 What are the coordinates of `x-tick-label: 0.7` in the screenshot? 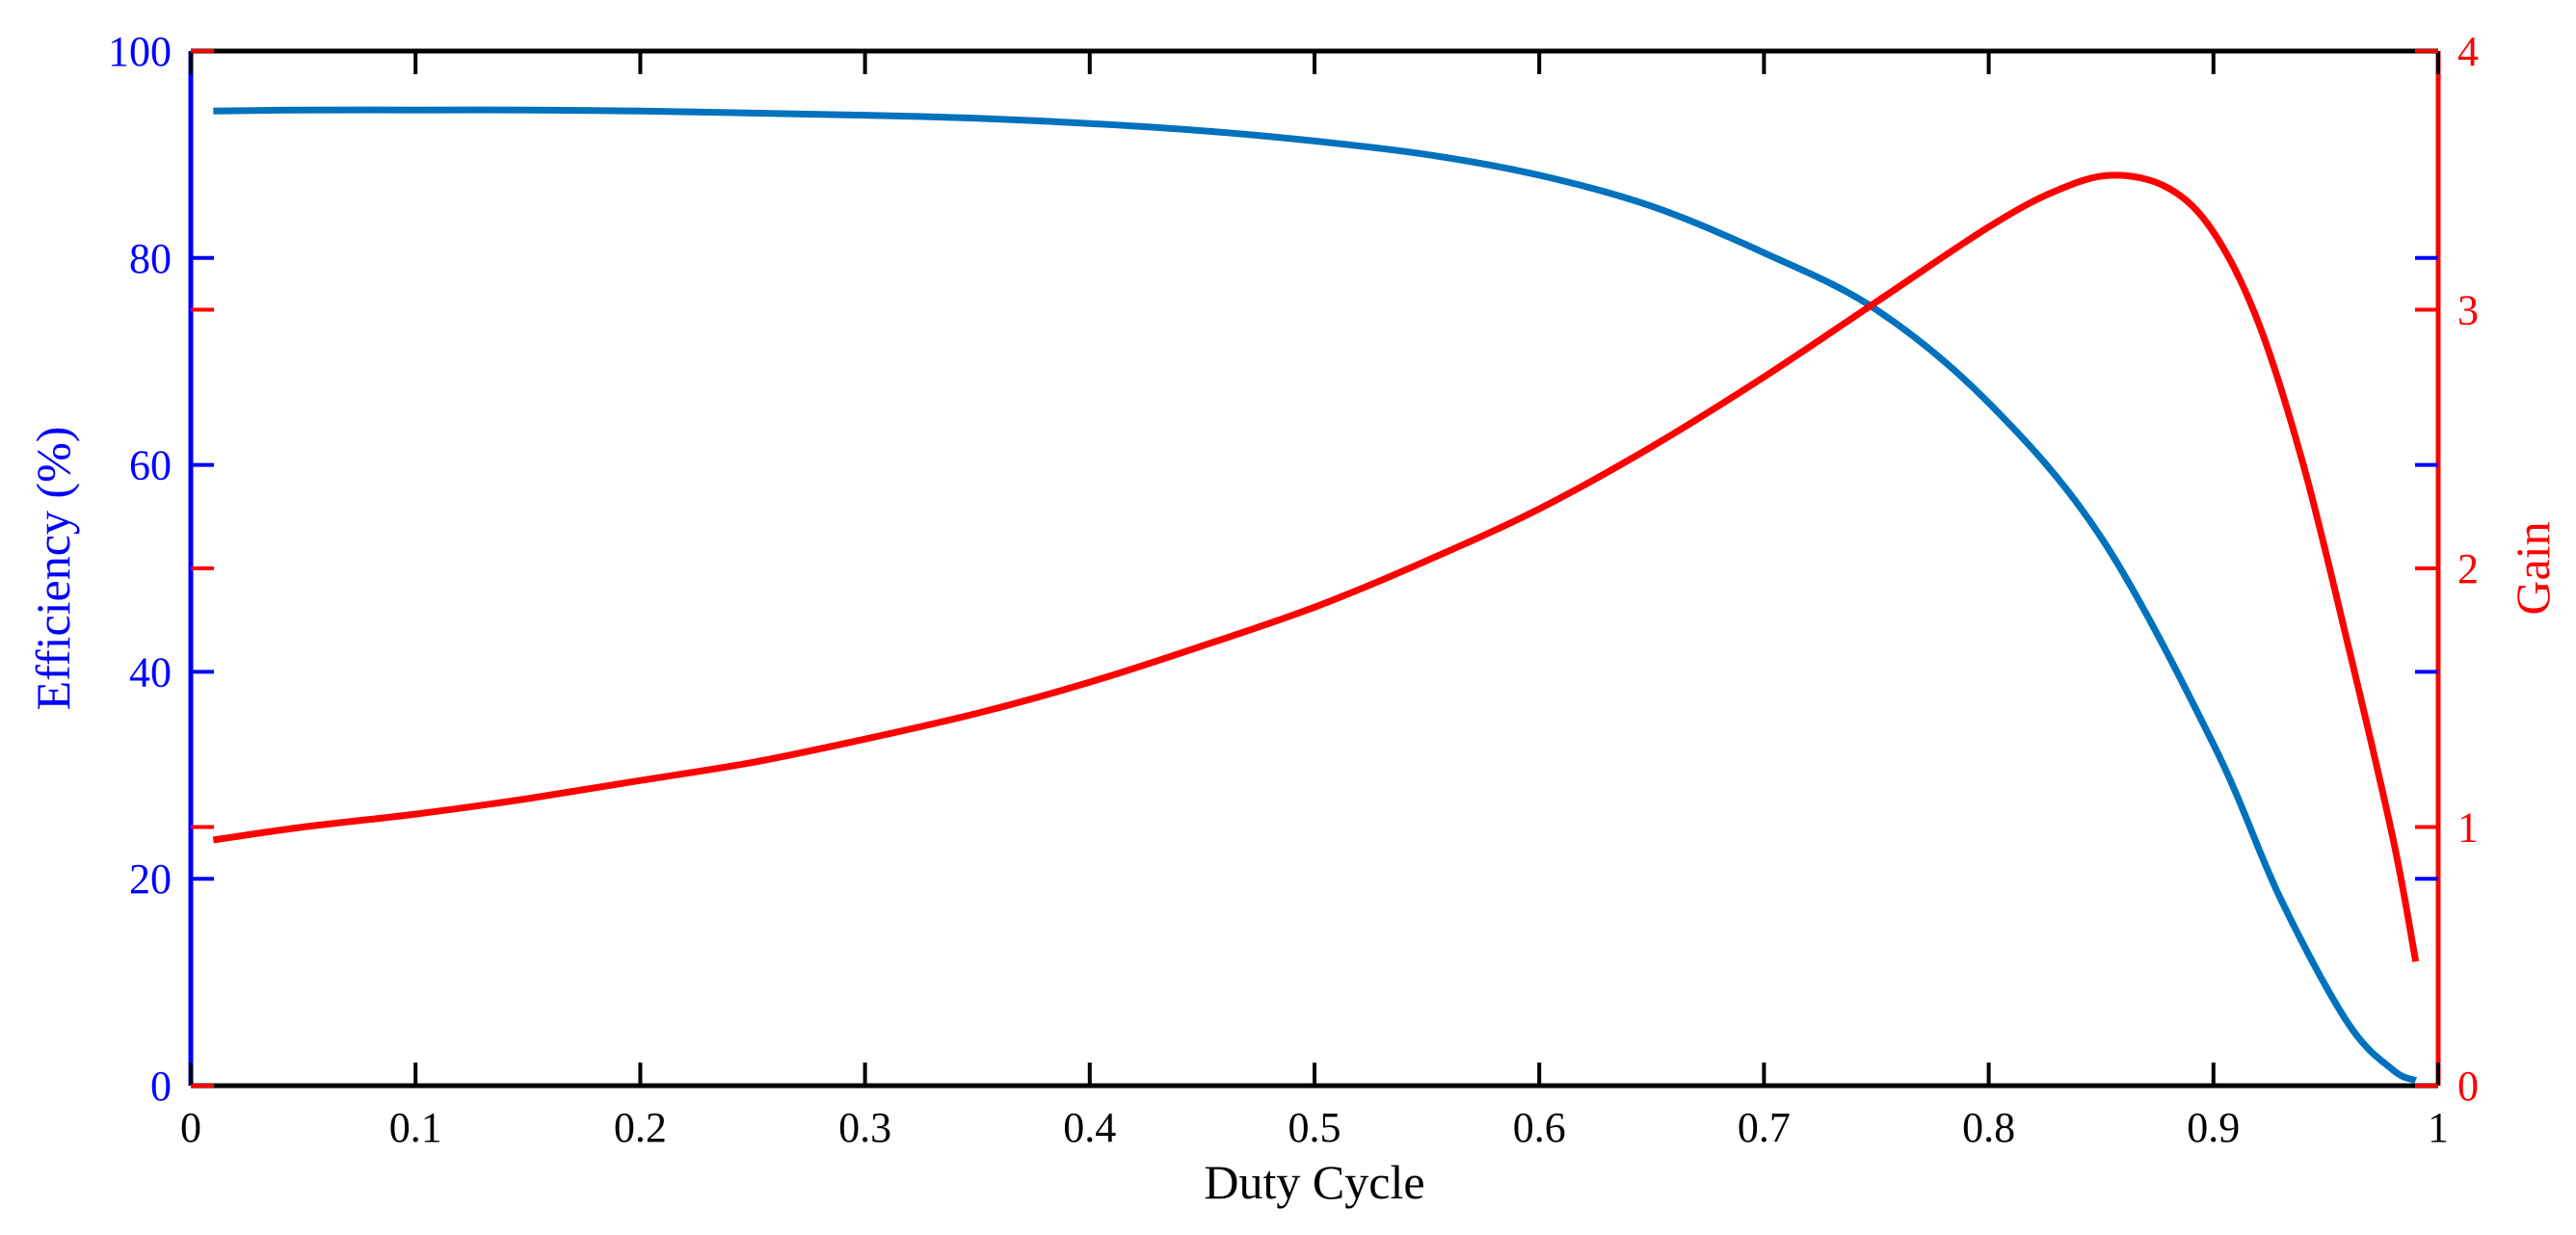 It's located at (1764, 1127).